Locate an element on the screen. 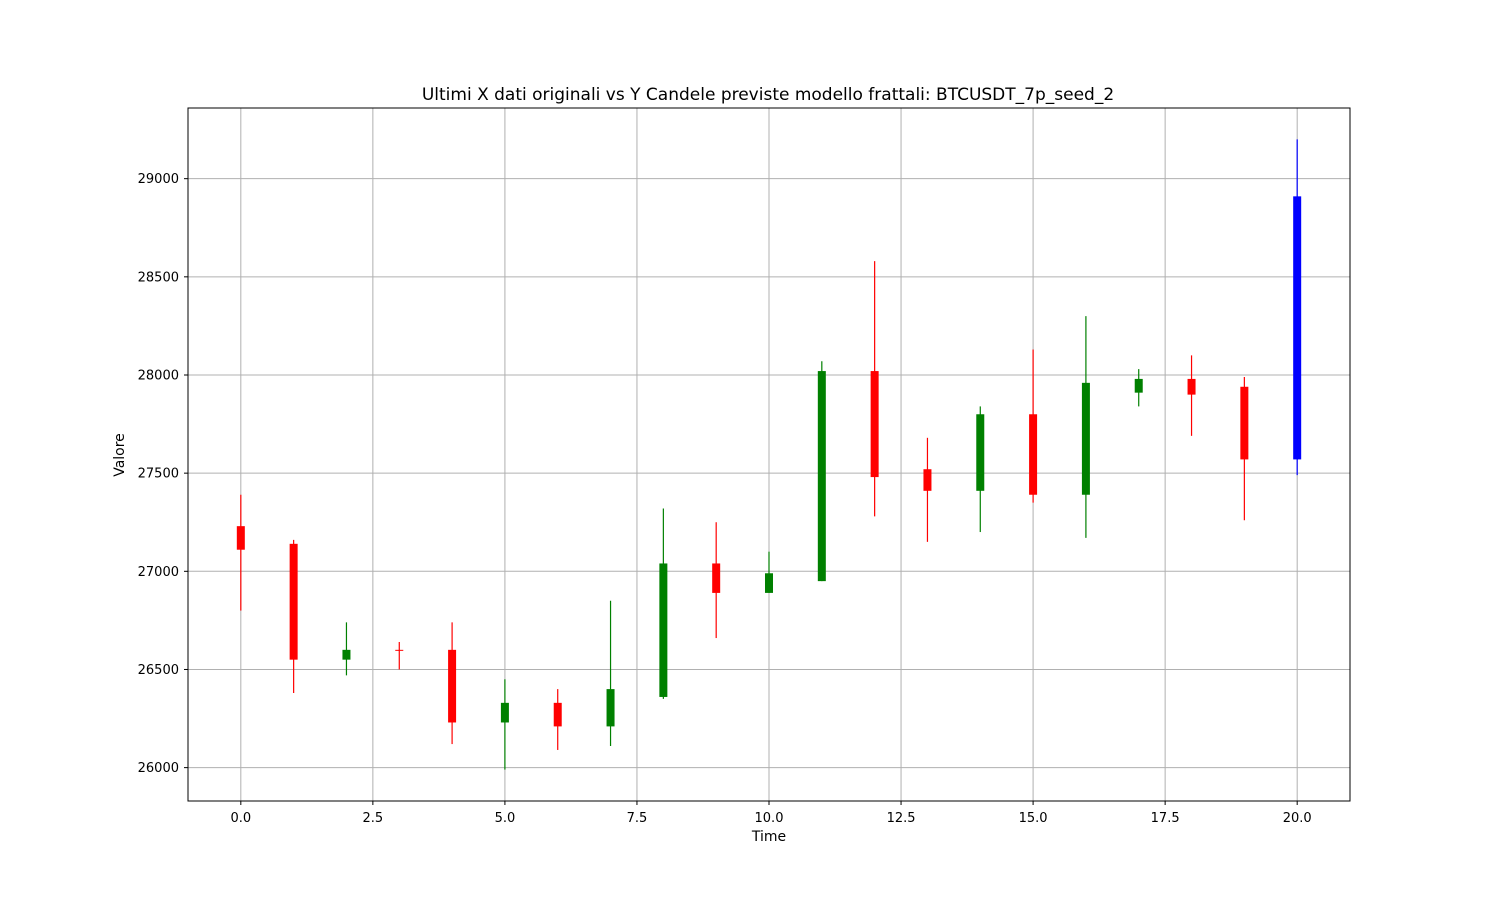 The width and height of the screenshot is (1500, 900). y-tick-label: 27500 is located at coordinates (158, 474).